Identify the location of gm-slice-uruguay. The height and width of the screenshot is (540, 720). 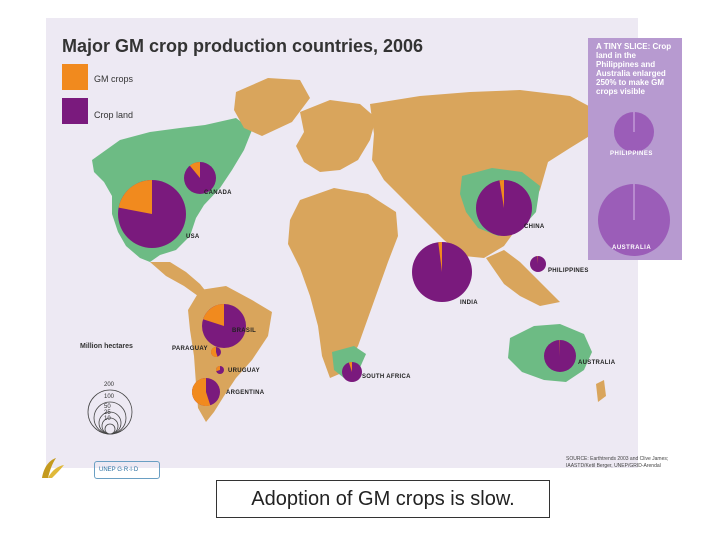
(218, 369).